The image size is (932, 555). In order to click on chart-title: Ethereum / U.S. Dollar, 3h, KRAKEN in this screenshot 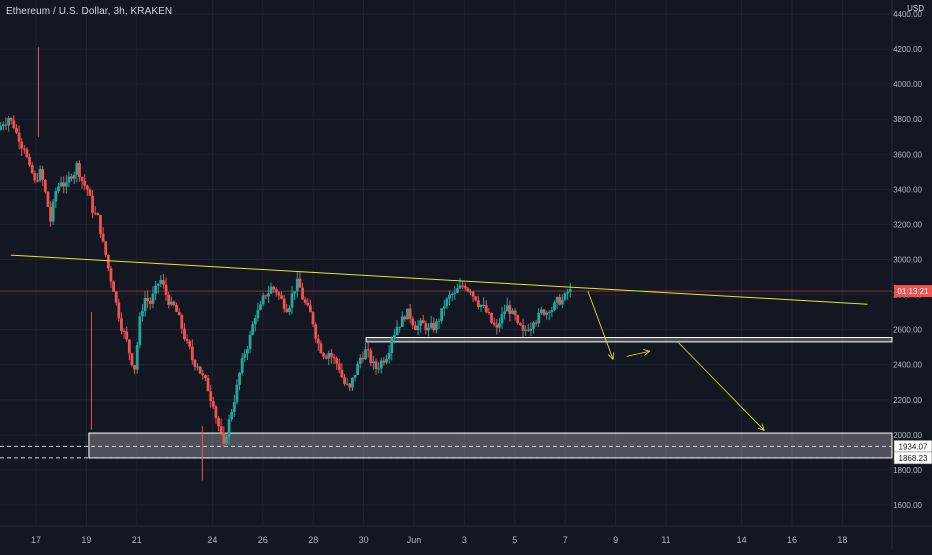, I will do `click(89, 11)`.